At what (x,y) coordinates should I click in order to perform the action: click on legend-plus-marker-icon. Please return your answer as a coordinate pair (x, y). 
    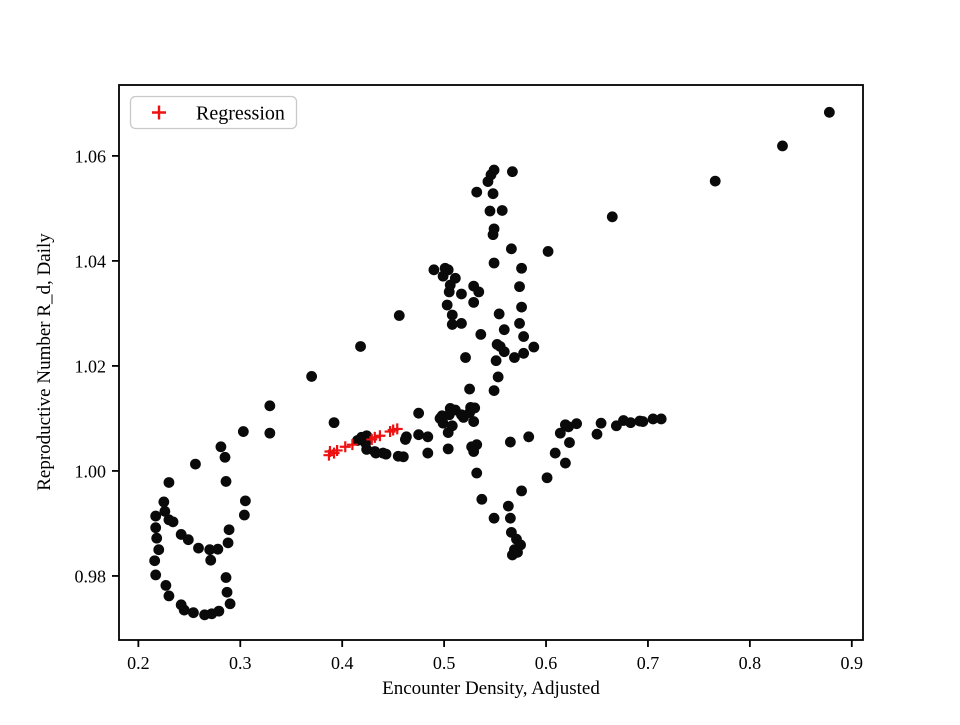
    Looking at the image, I should click on (159, 112).